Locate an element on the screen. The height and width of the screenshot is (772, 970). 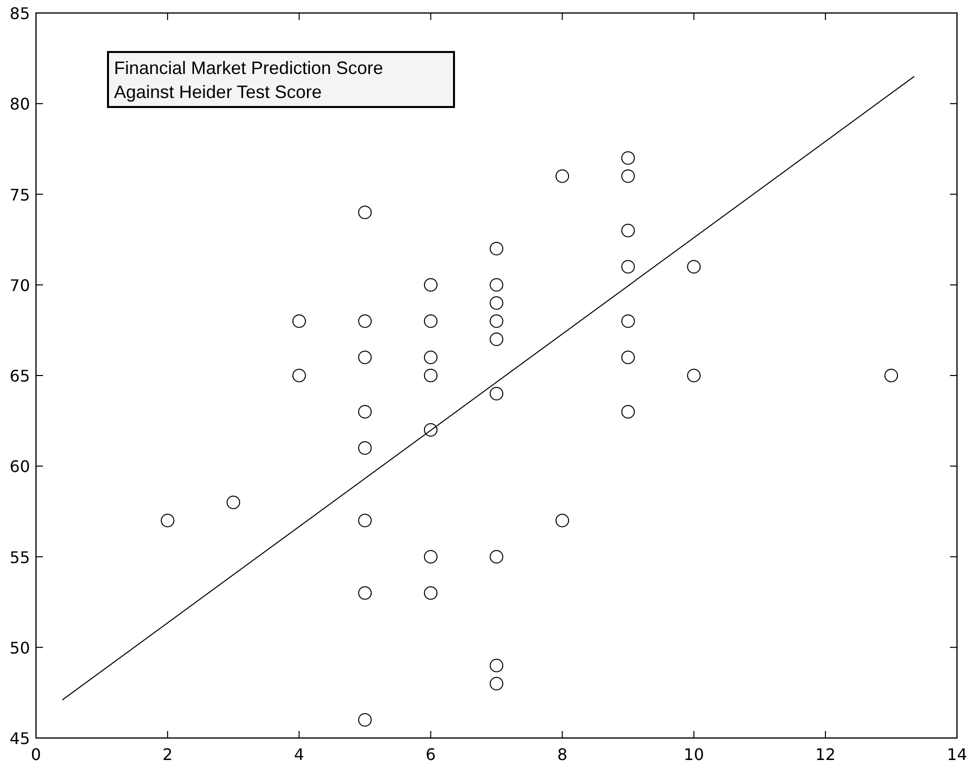
x-tick-label: 10 is located at coordinates (694, 754).